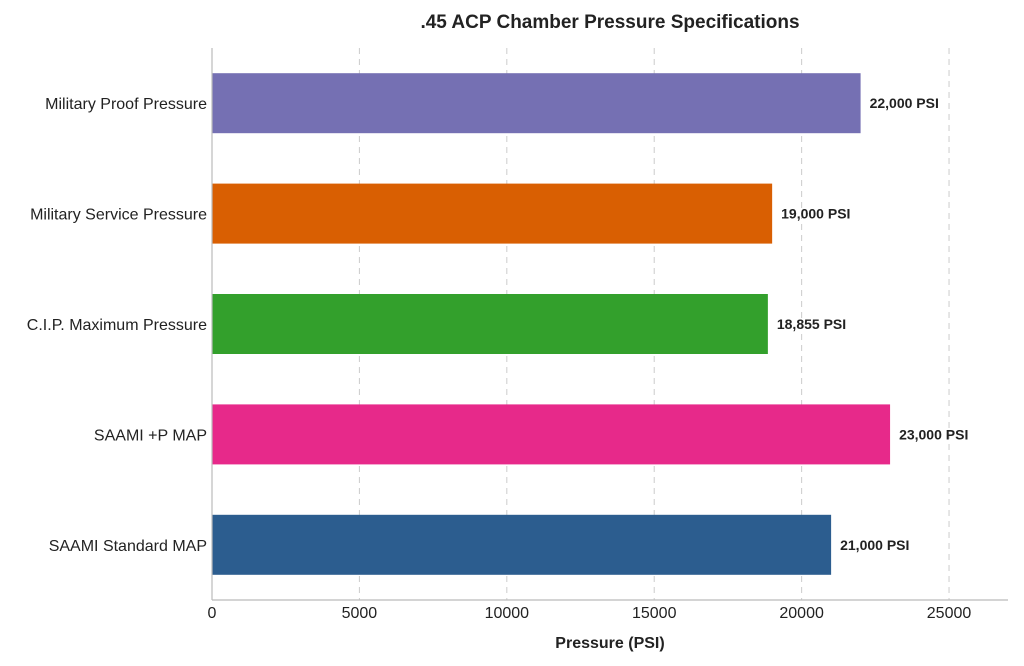 The image size is (1024, 666). Describe the element at coordinates (128, 546) in the screenshot. I see `category-label: SAAMI Standard MAP` at that location.